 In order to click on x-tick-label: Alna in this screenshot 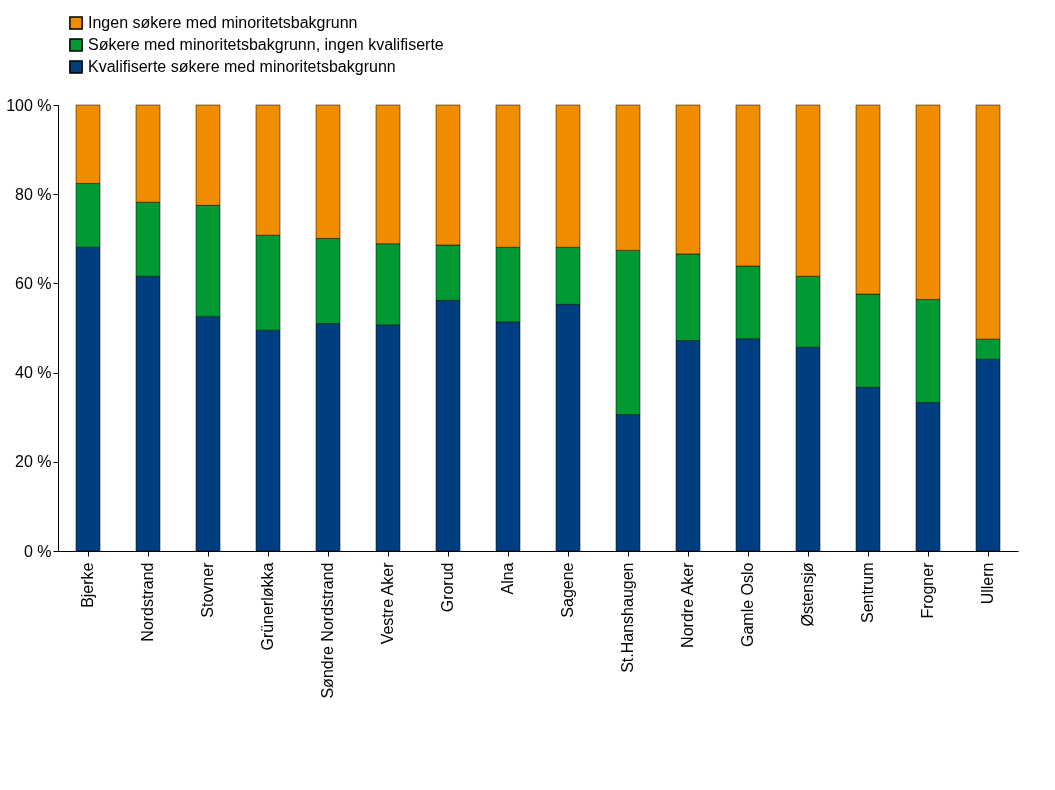, I will do `click(507, 578)`.